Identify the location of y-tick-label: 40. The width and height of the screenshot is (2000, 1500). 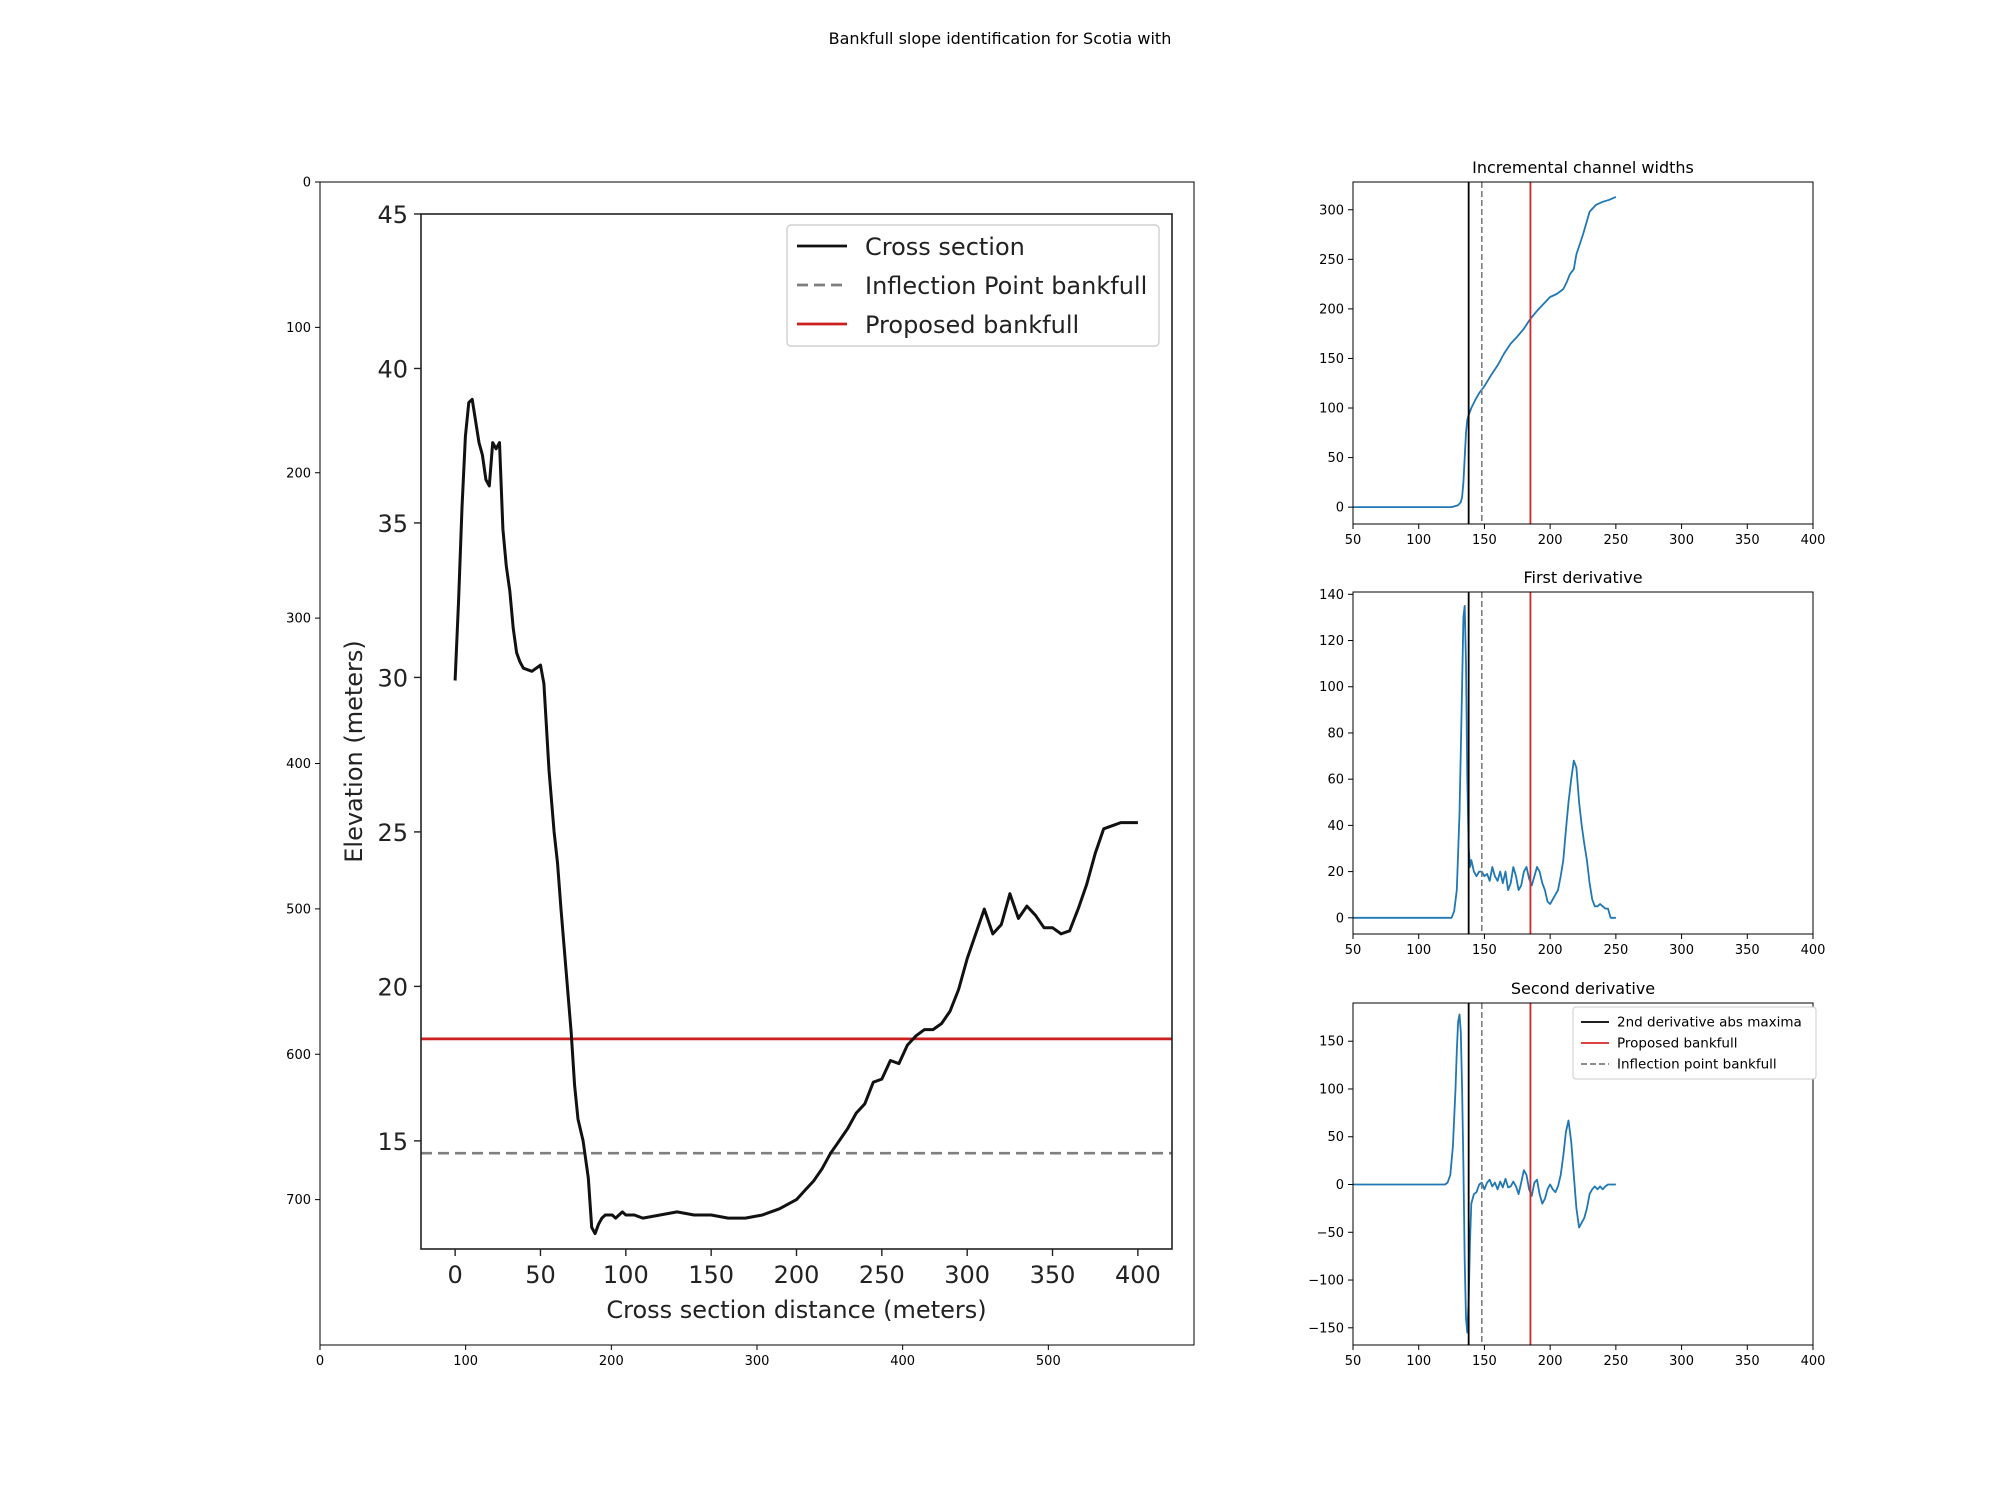
(1335, 826).